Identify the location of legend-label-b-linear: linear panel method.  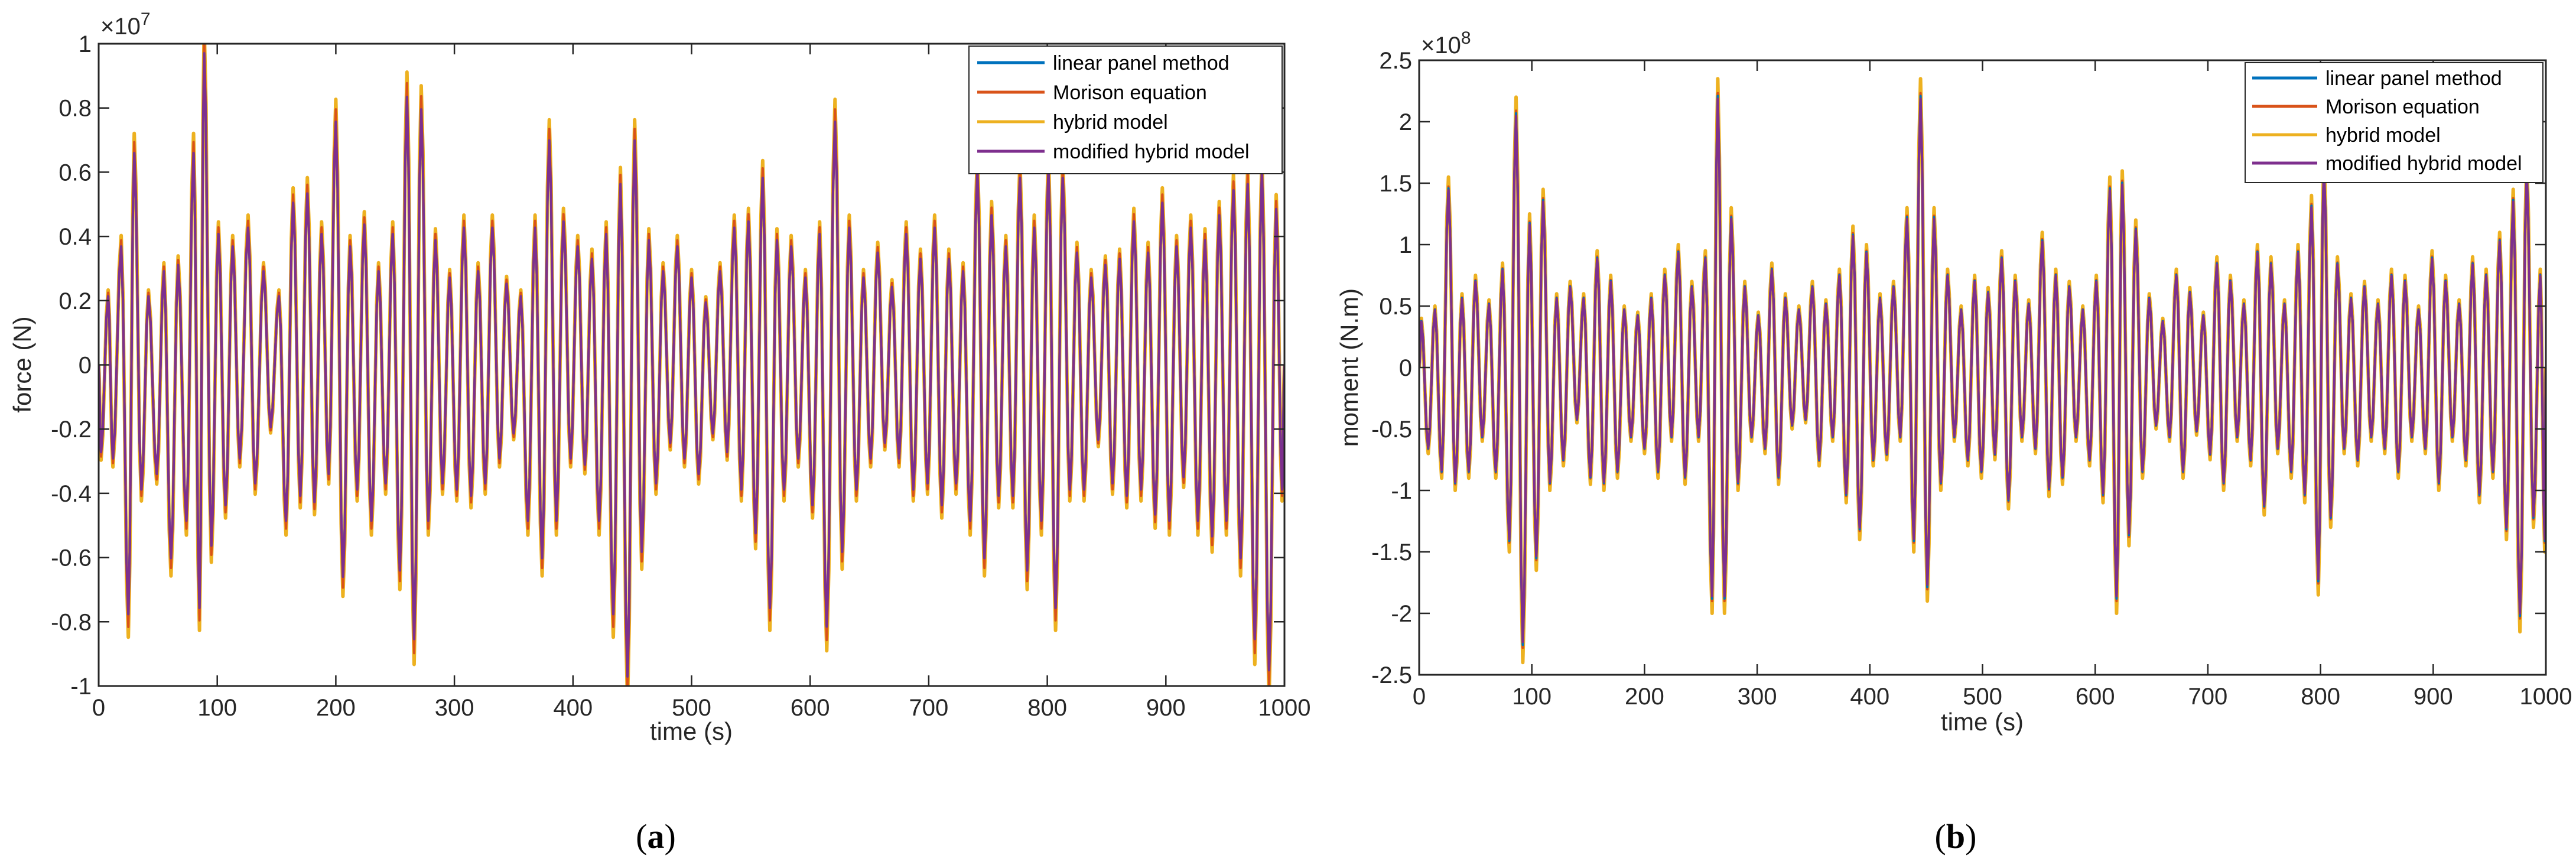
(2413, 78).